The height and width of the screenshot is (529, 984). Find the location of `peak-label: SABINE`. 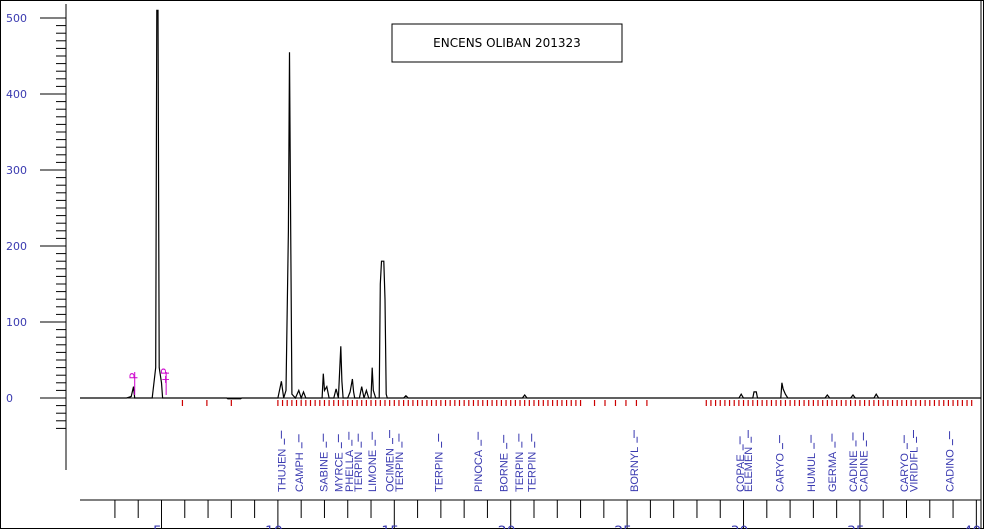

peak-label: SABINE is located at coordinates (324, 472).